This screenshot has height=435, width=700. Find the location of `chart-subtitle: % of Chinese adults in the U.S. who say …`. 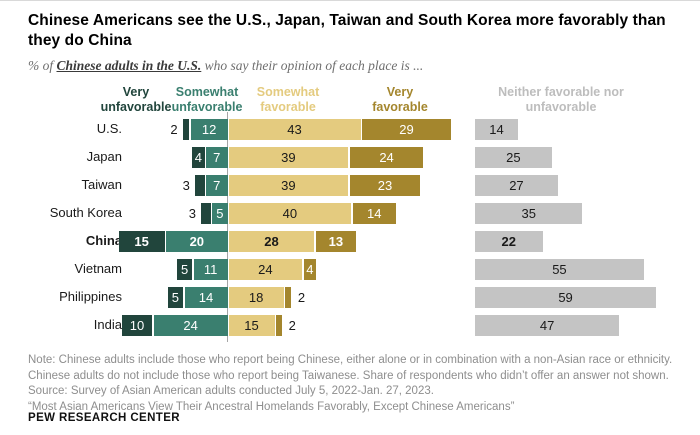

chart-subtitle: % of Chinese adults in the U.S. who say … is located at coordinates (358, 66).